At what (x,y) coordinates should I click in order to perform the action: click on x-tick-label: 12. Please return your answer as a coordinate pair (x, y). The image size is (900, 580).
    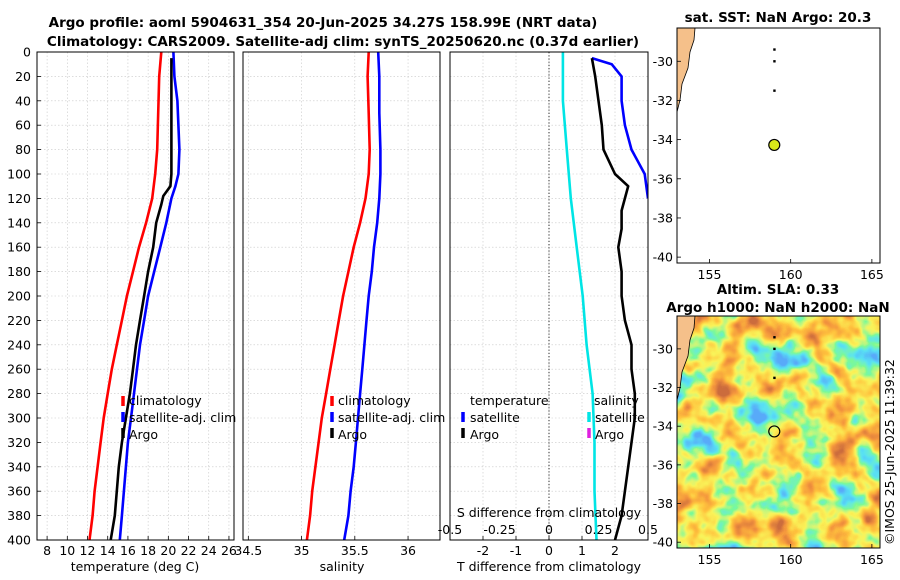
    Looking at the image, I should click on (88, 550).